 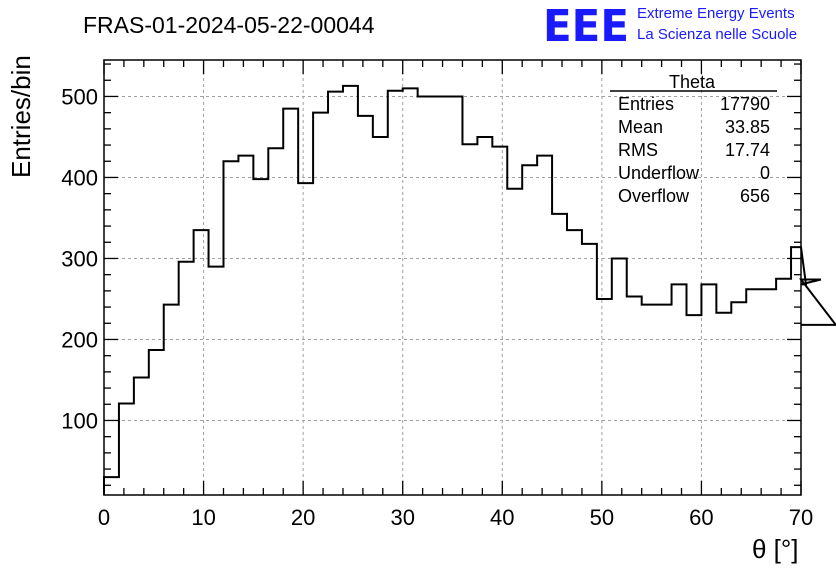 What do you see at coordinates (755, 196) in the screenshot?
I see `stats-value: 656` at bounding box center [755, 196].